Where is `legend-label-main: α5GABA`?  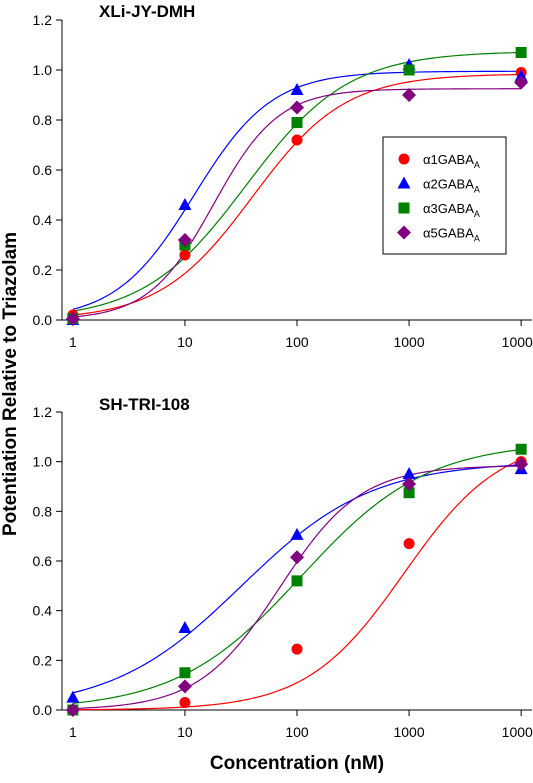 legend-label-main: α5GABA is located at coordinates (448, 233).